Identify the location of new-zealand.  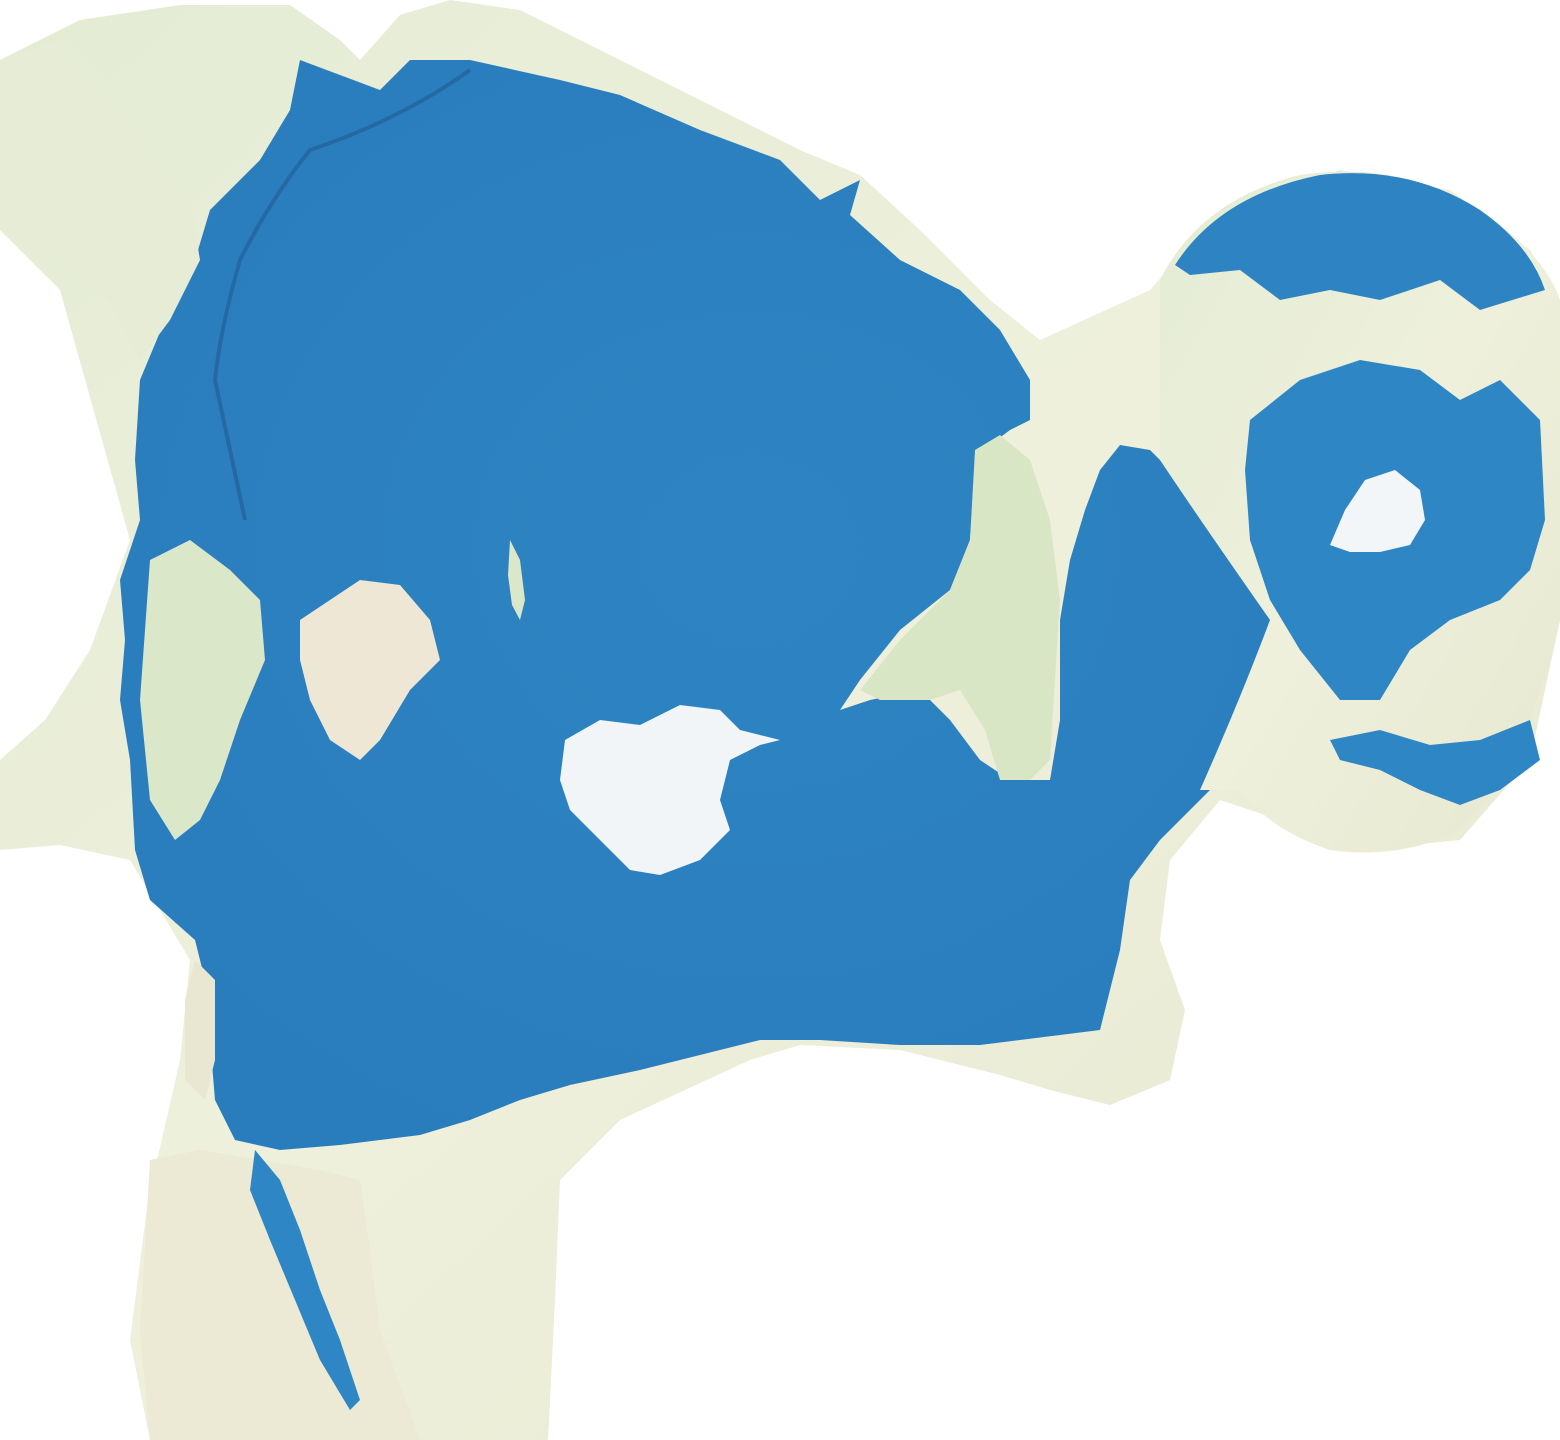
(516, 580).